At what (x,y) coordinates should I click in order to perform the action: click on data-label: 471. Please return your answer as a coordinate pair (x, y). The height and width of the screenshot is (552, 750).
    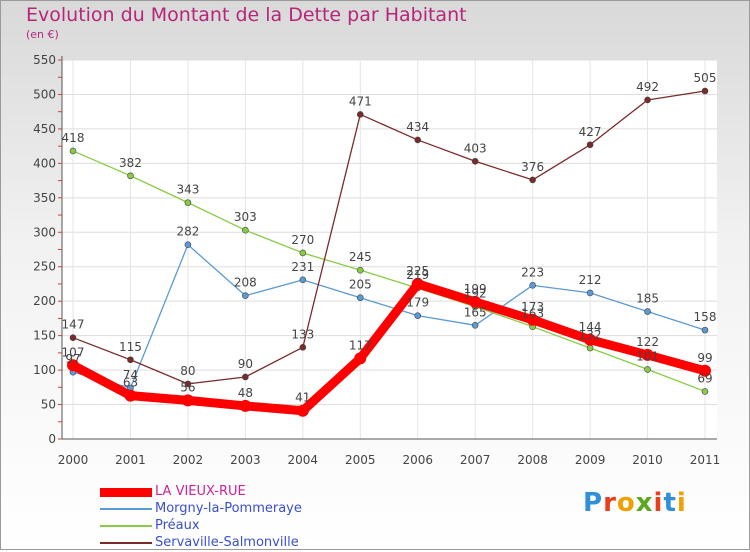
    Looking at the image, I should click on (360, 101).